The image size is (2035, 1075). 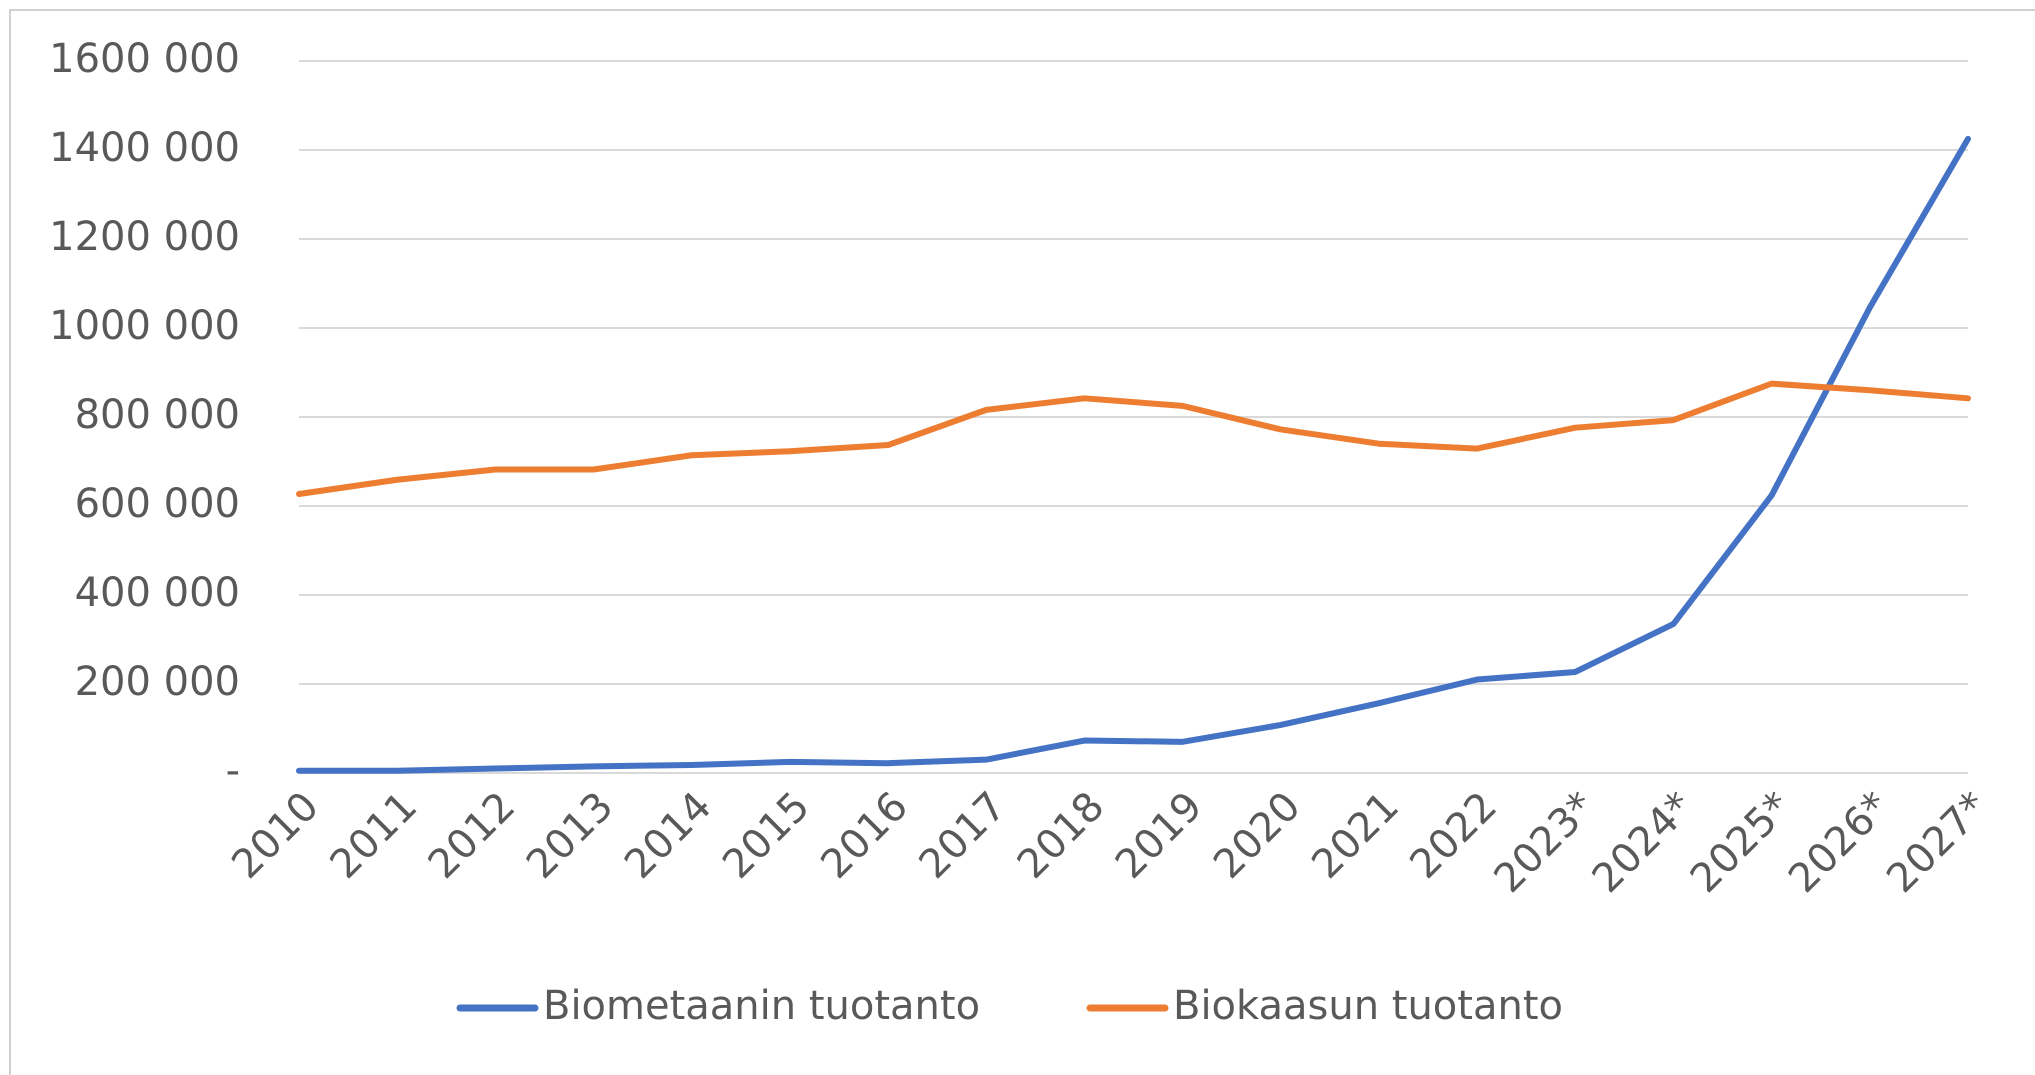 What do you see at coordinates (668, 835) in the screenshot?
I see `x-tick-label: 2014` at bounding box center [668, 835].